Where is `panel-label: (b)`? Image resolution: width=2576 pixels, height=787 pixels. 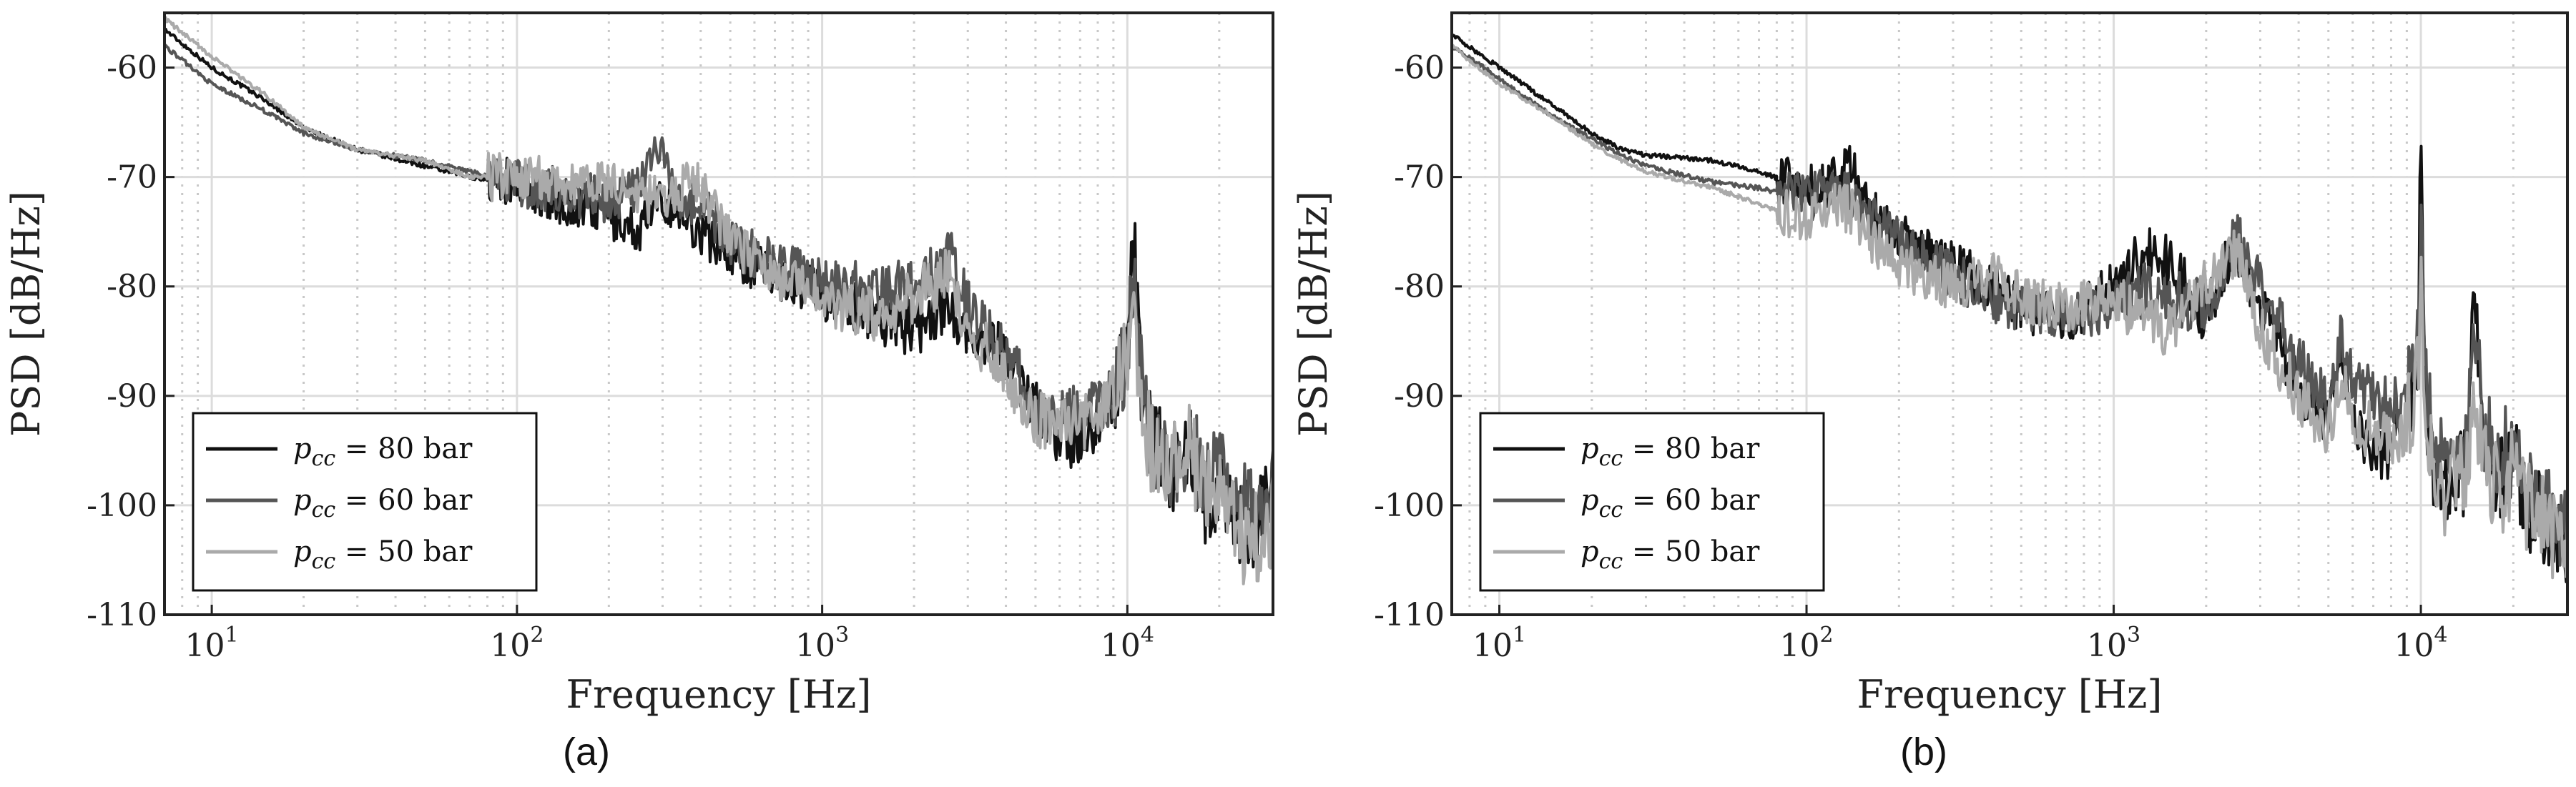
panel-label: (b) is located at coordinates (1924, 752).